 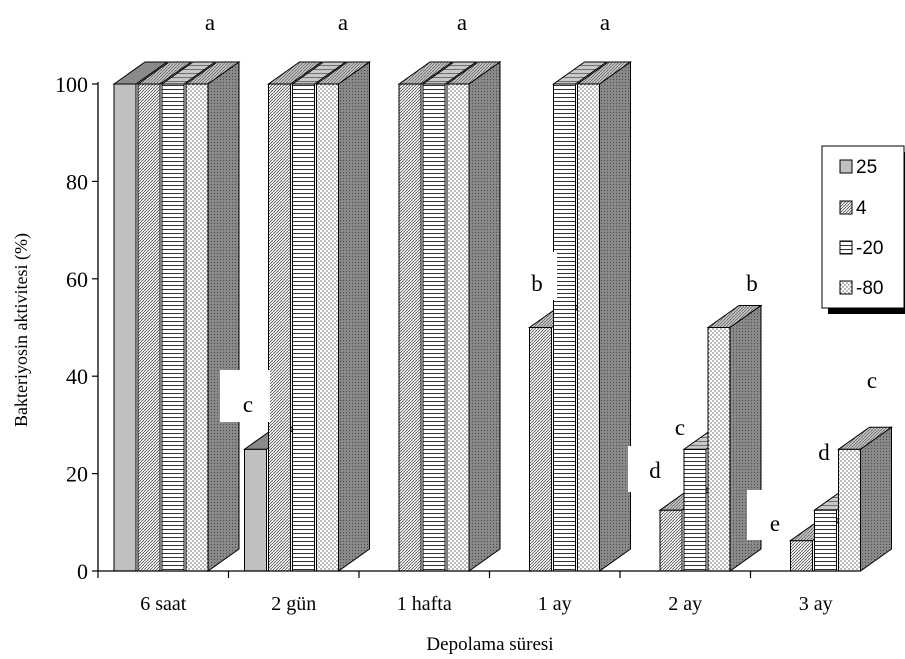 I want to click on x-tick-label-2-ay: 2 ay, so click(x=685, y=604).